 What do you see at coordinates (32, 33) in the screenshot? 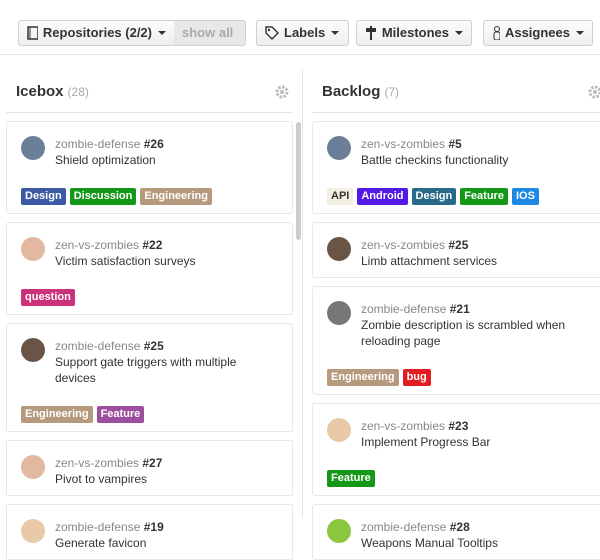
I see `repo-icon` at bounding box center [32, 33].